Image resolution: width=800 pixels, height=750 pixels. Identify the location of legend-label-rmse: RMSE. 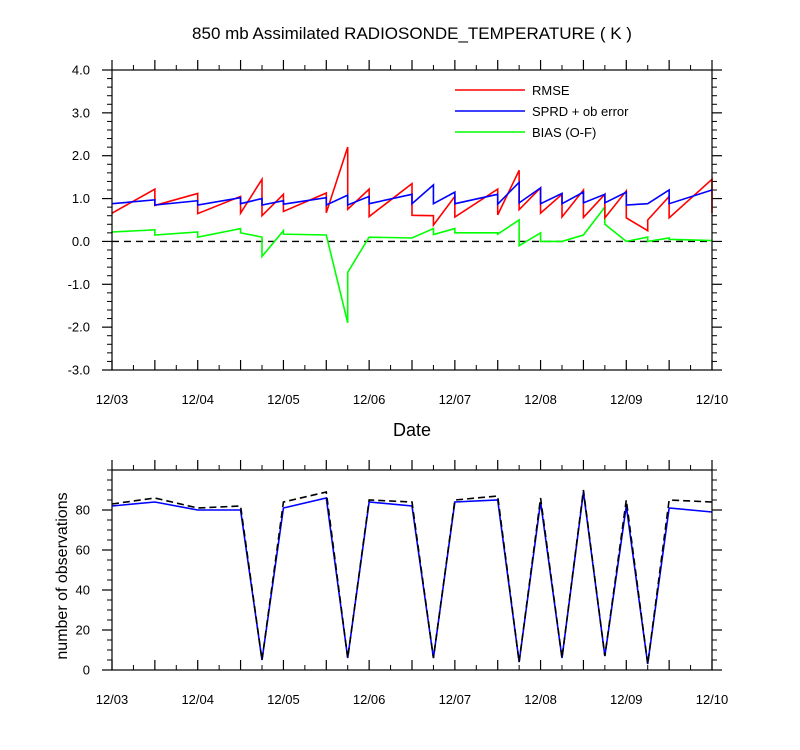
(551, 90).